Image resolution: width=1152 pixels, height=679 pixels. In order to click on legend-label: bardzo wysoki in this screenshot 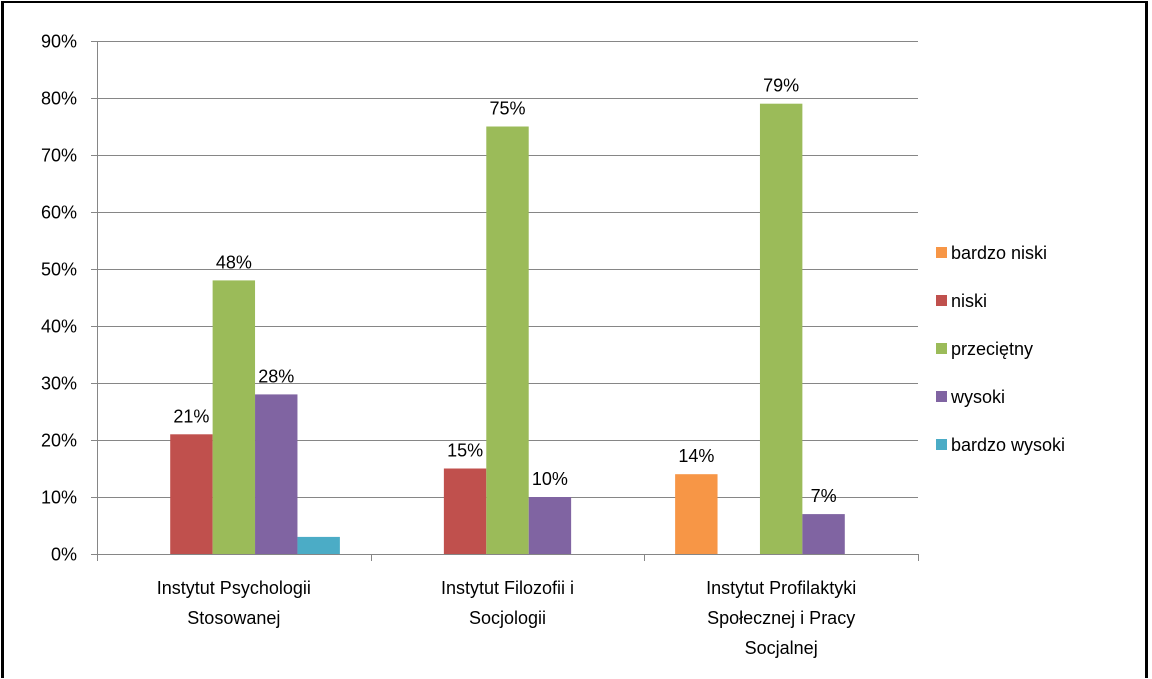, I will do `click(1008, 445)`.